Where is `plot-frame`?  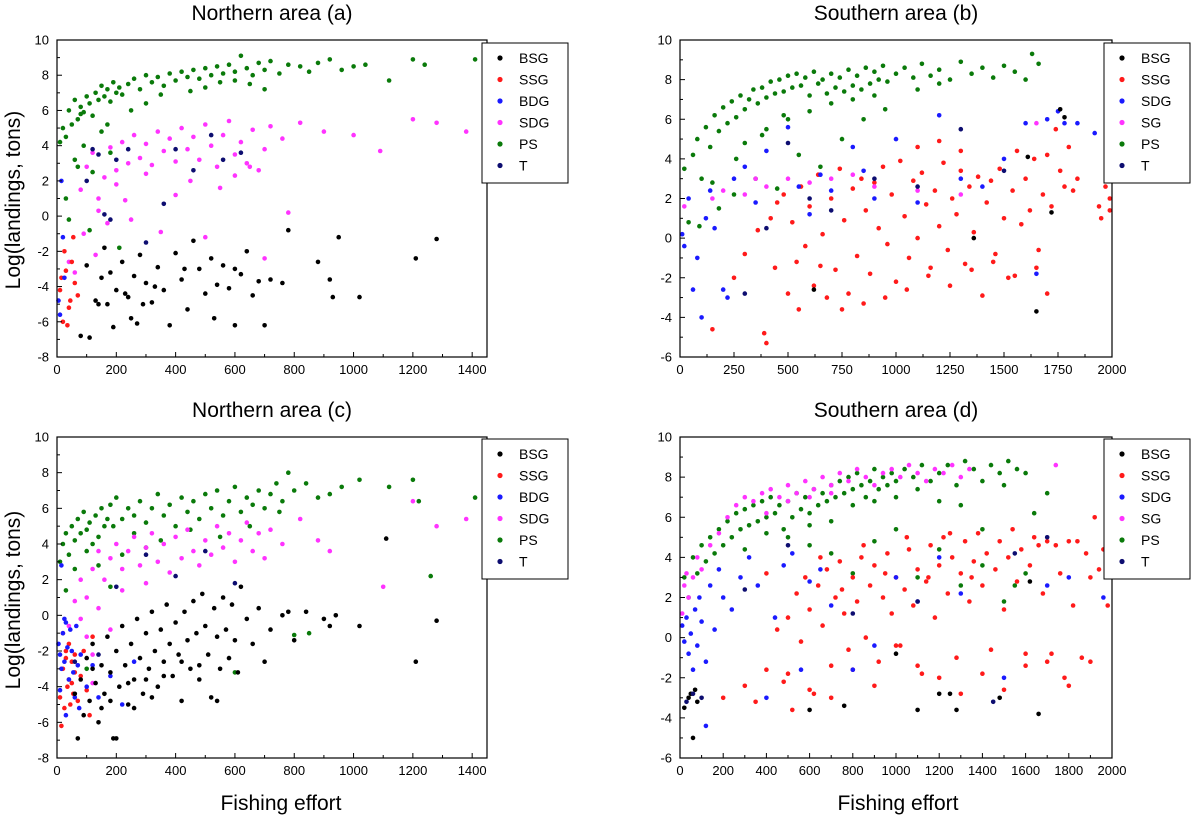
plot-frame is located at coordinates (896, 198).